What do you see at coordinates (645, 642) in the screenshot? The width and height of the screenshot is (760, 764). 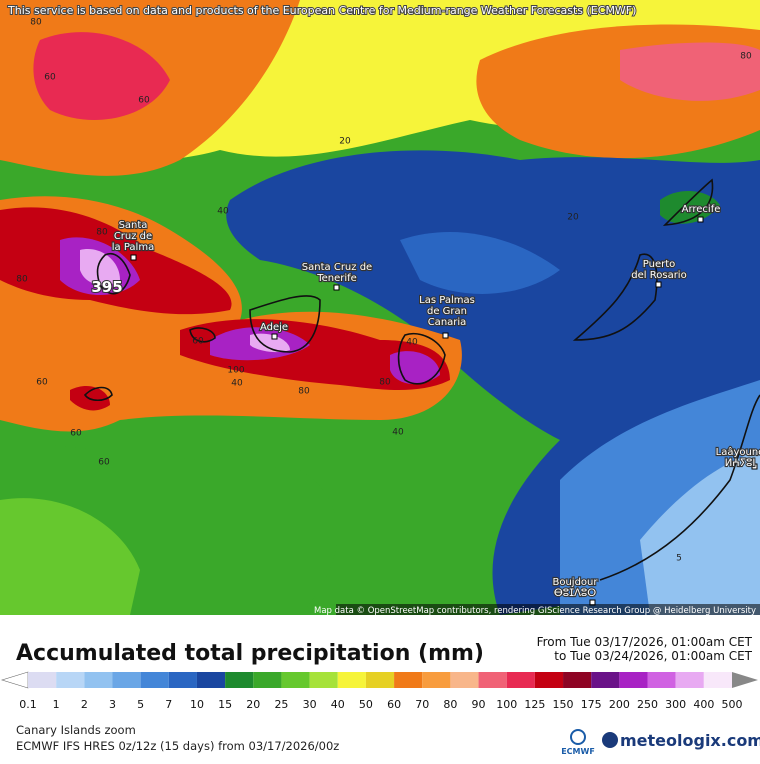 I see `period-from: From Tue 03/17/2026, 01:00am CET` at bounding box center [645, 642].